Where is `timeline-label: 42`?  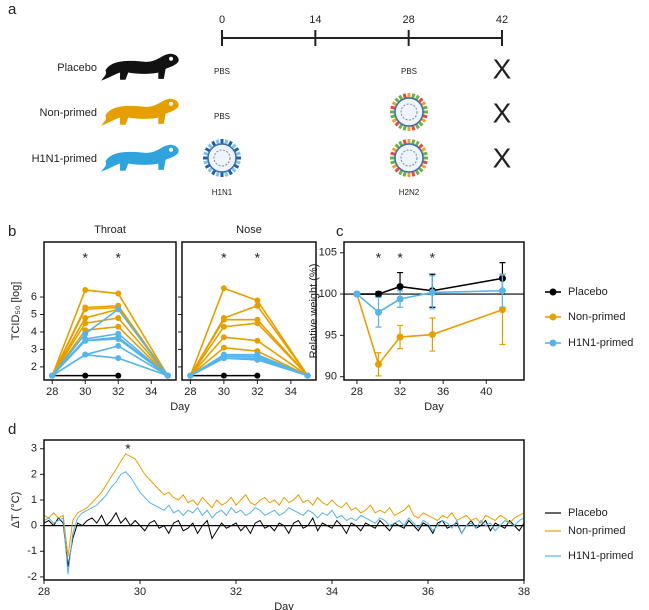 timeline-label: 42 is located at coordinates (502, 20).